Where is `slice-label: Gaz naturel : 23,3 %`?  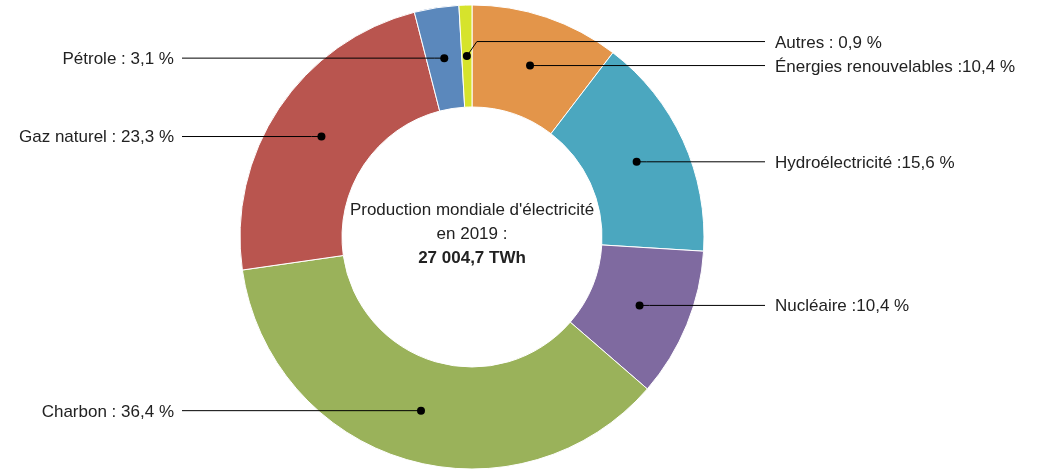
slice-label: Gaz naturel : 23,3 % is located at coordinates (96, 137).